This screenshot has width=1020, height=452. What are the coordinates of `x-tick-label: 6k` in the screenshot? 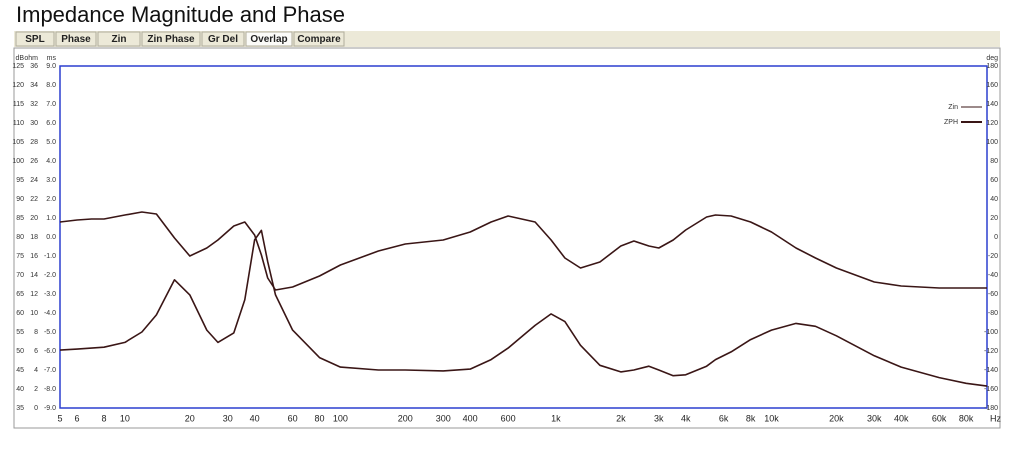 It's located at (724, 418).